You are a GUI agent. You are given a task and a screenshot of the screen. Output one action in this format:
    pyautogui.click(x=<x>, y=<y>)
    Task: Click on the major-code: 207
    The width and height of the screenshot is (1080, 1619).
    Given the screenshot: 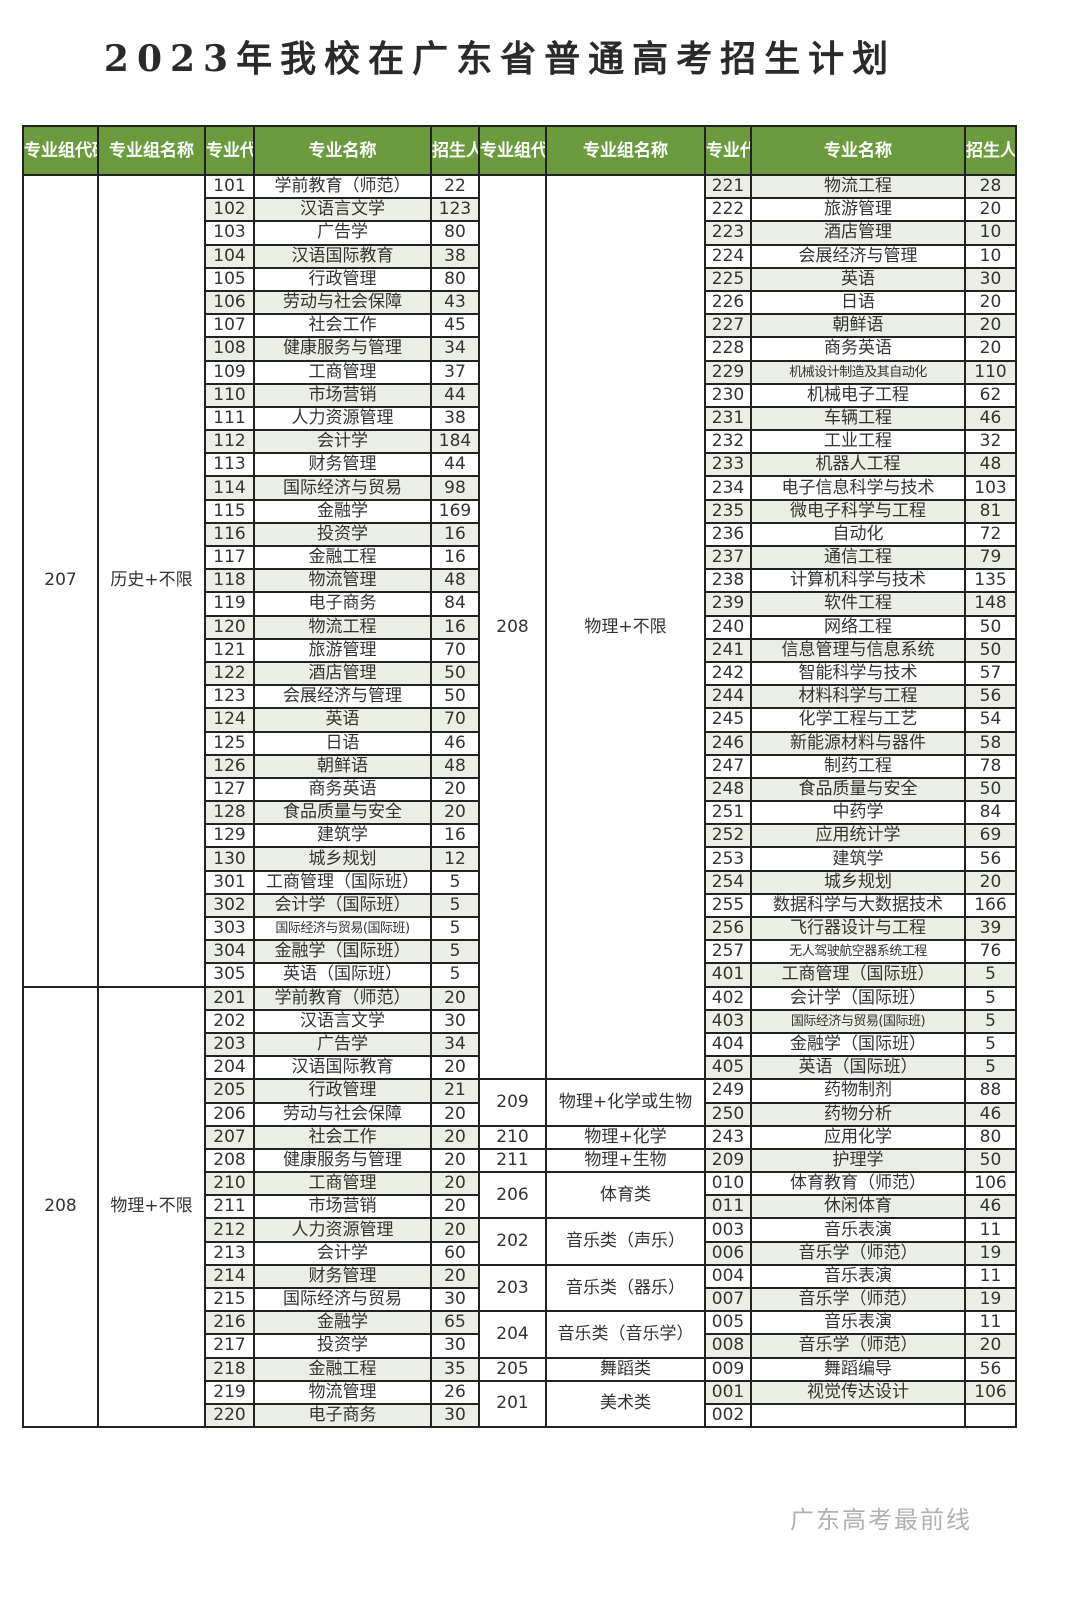 What is the action you would take?
    pyautogui.click(x=229, y=1137)
    